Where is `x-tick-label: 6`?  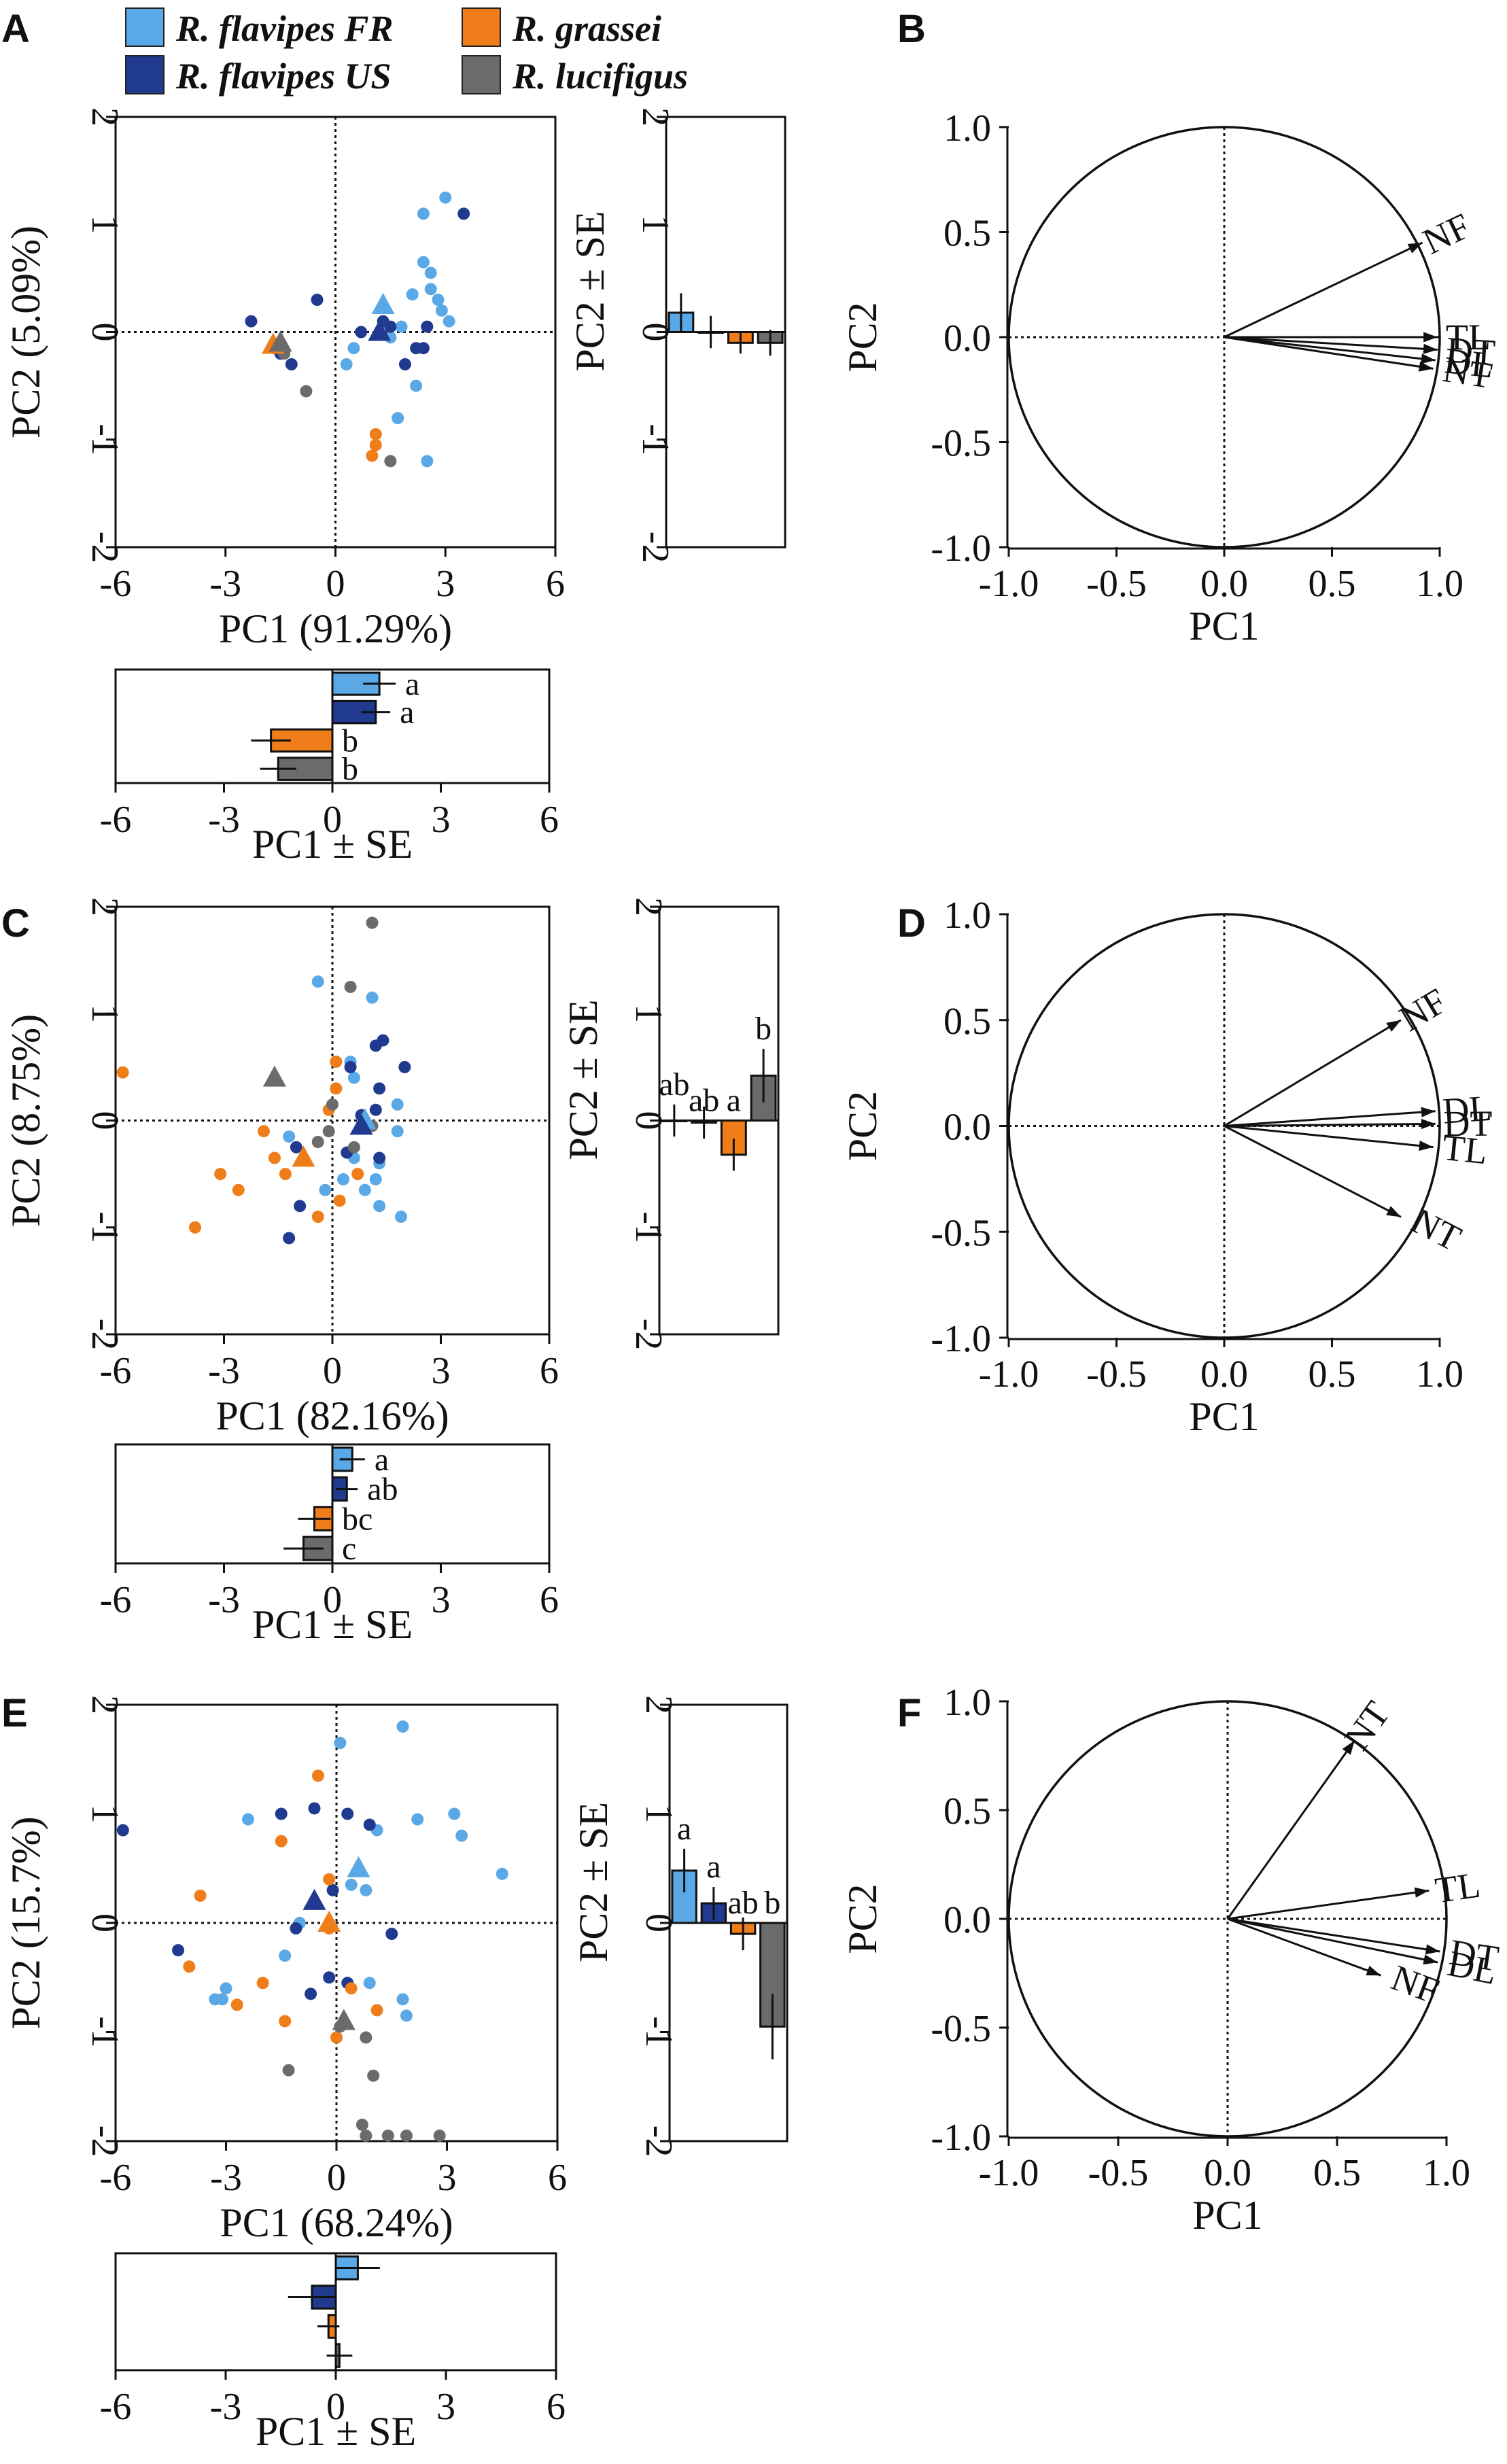
x-tick-label: 6 is located at coordinates (557, 2178).